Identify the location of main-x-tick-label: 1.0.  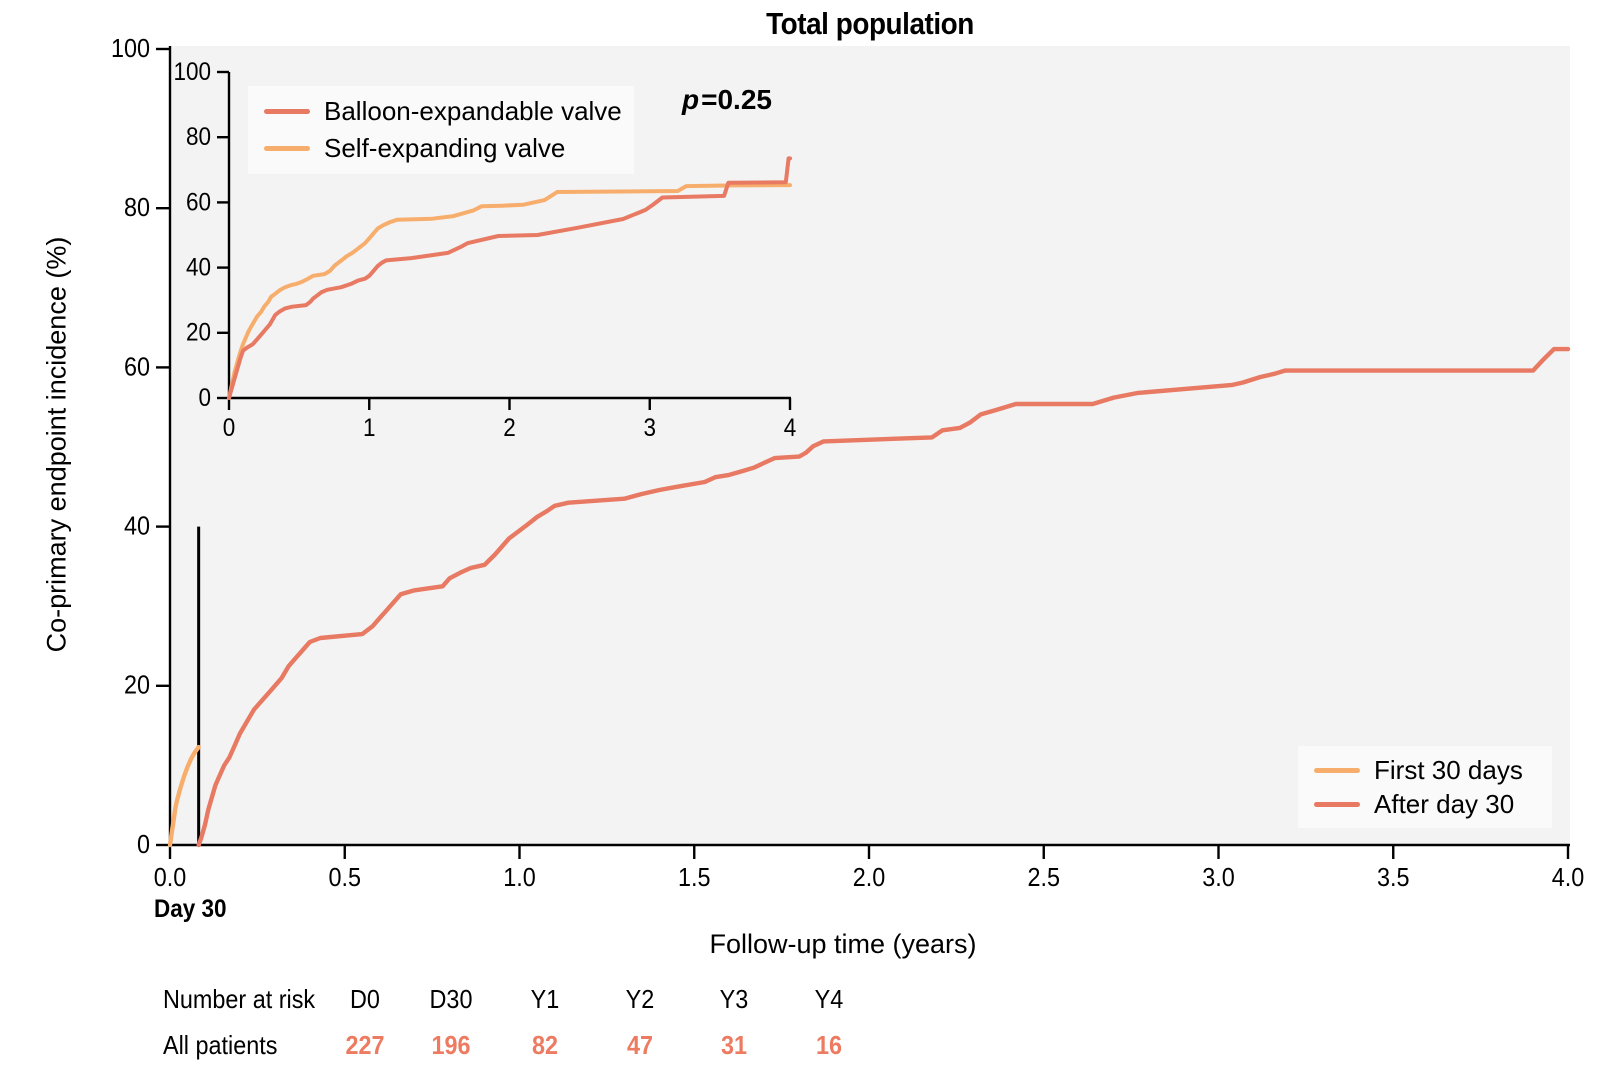
(519, 878).